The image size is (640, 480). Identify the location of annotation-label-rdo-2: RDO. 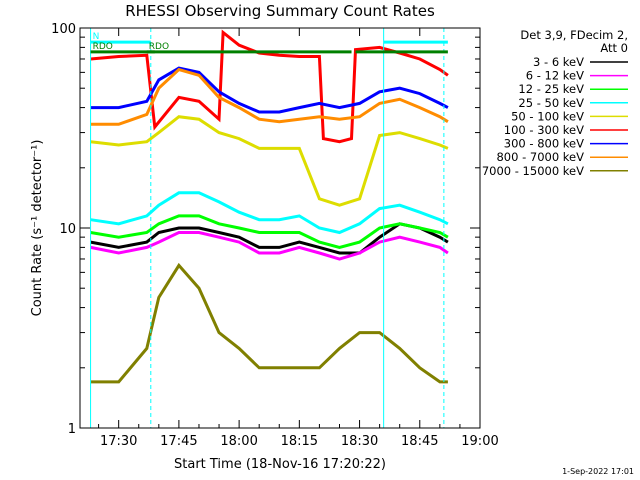
(159, 47).